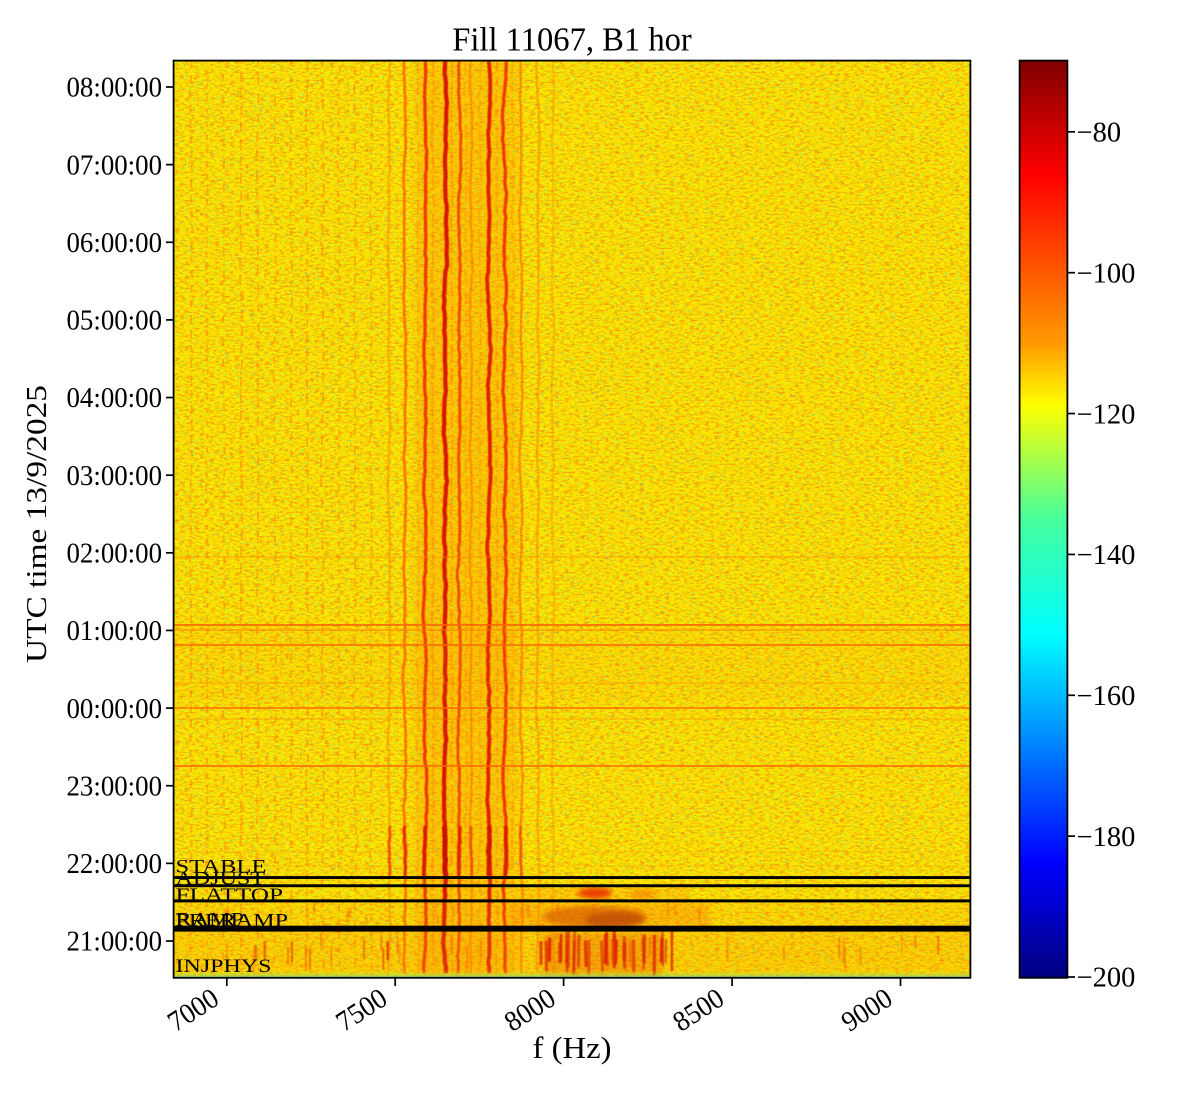 The width and height of the screenshot is (1200, 1100). What do you see at coordinates (115, 243) in the screenshot?
I see `svg-text: 06:00:00` at bounding box center [115, 243].